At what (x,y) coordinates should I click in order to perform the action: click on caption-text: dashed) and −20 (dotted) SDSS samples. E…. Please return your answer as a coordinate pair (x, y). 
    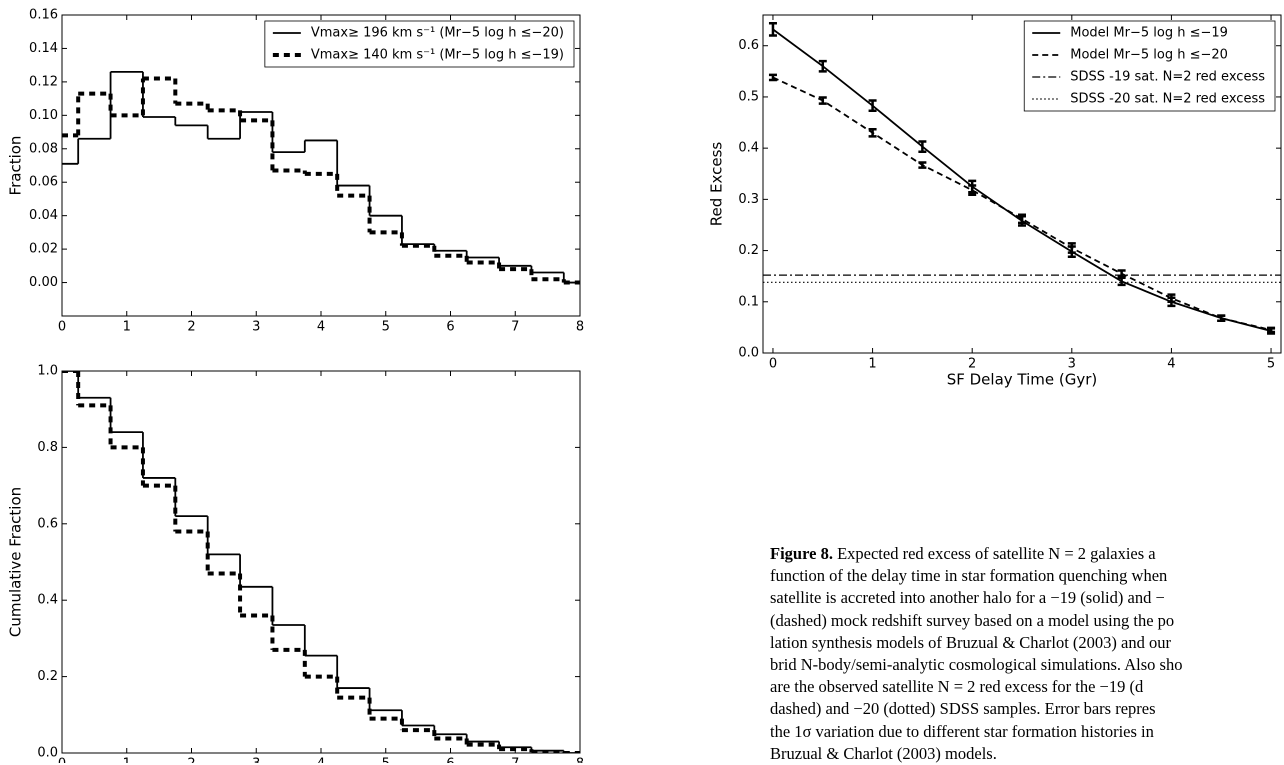
    Looking at the image, I should click on (963, 709).